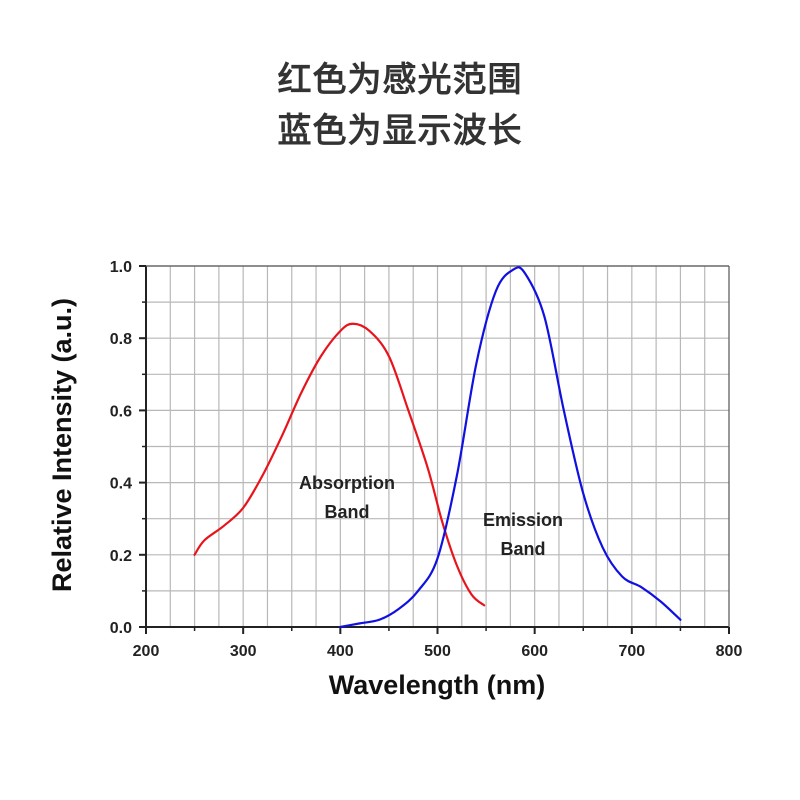 The image size is (800, 800). Describe the element at coordinates (400, 131) in the screenshot. I see `title-line-2: 蓝色为显示波长` at that location.